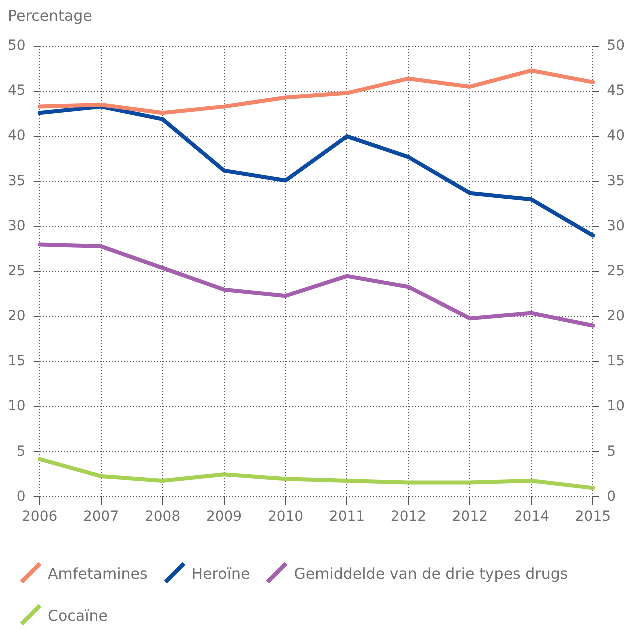 The image size is (637, 630). I want to click on y-tick-label: 20, so click(17, 316).